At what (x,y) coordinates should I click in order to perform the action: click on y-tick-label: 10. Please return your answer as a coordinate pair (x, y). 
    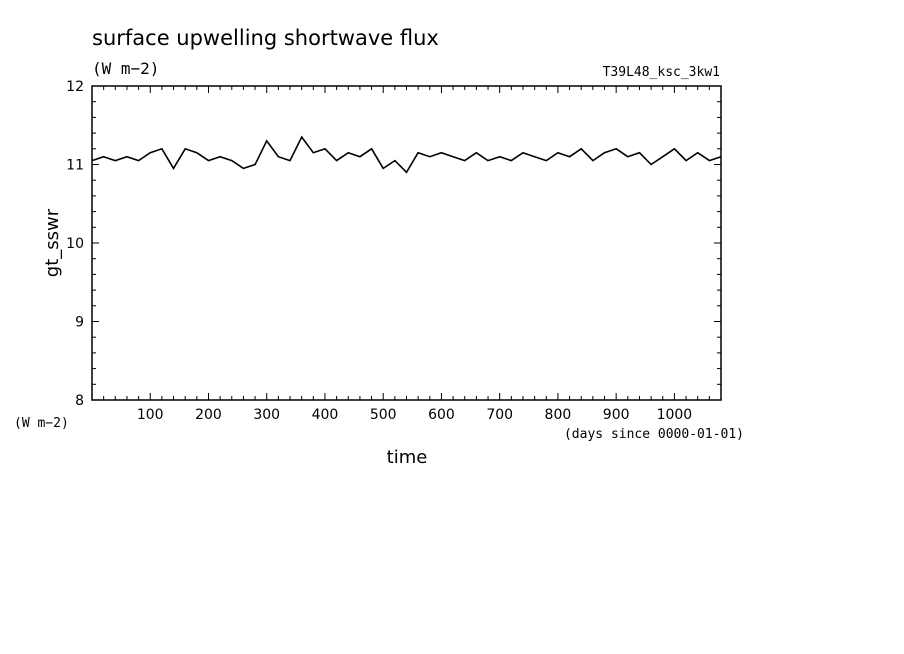
    Looking at the image, I should click on (75, 244).